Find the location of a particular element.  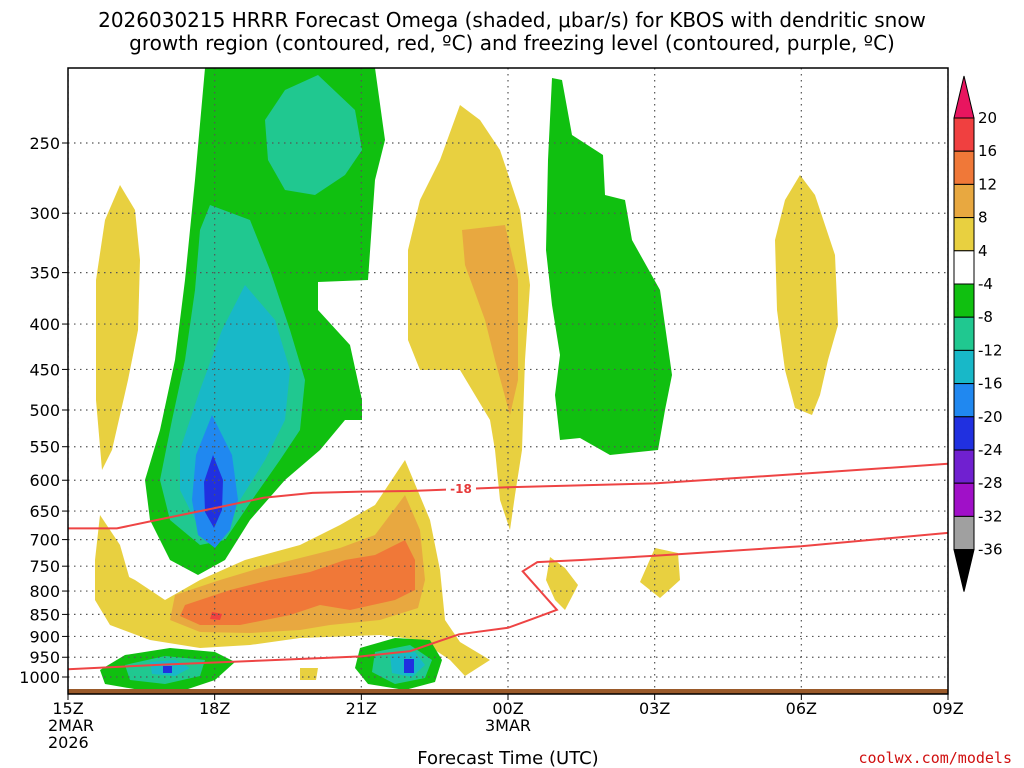

colorbar-label: -36 is located at coordinates (990, 550).